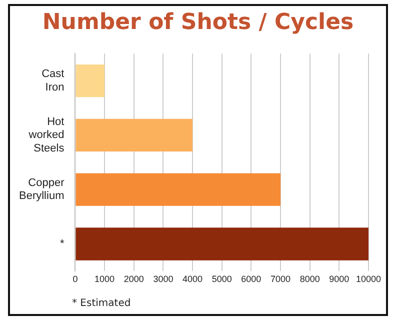 The image size is (400, 326). What do you see at coordinates (53, 81) in the screenshot?
I see `y-tick-label: Cast Iron` at bounding box center [53, 81].